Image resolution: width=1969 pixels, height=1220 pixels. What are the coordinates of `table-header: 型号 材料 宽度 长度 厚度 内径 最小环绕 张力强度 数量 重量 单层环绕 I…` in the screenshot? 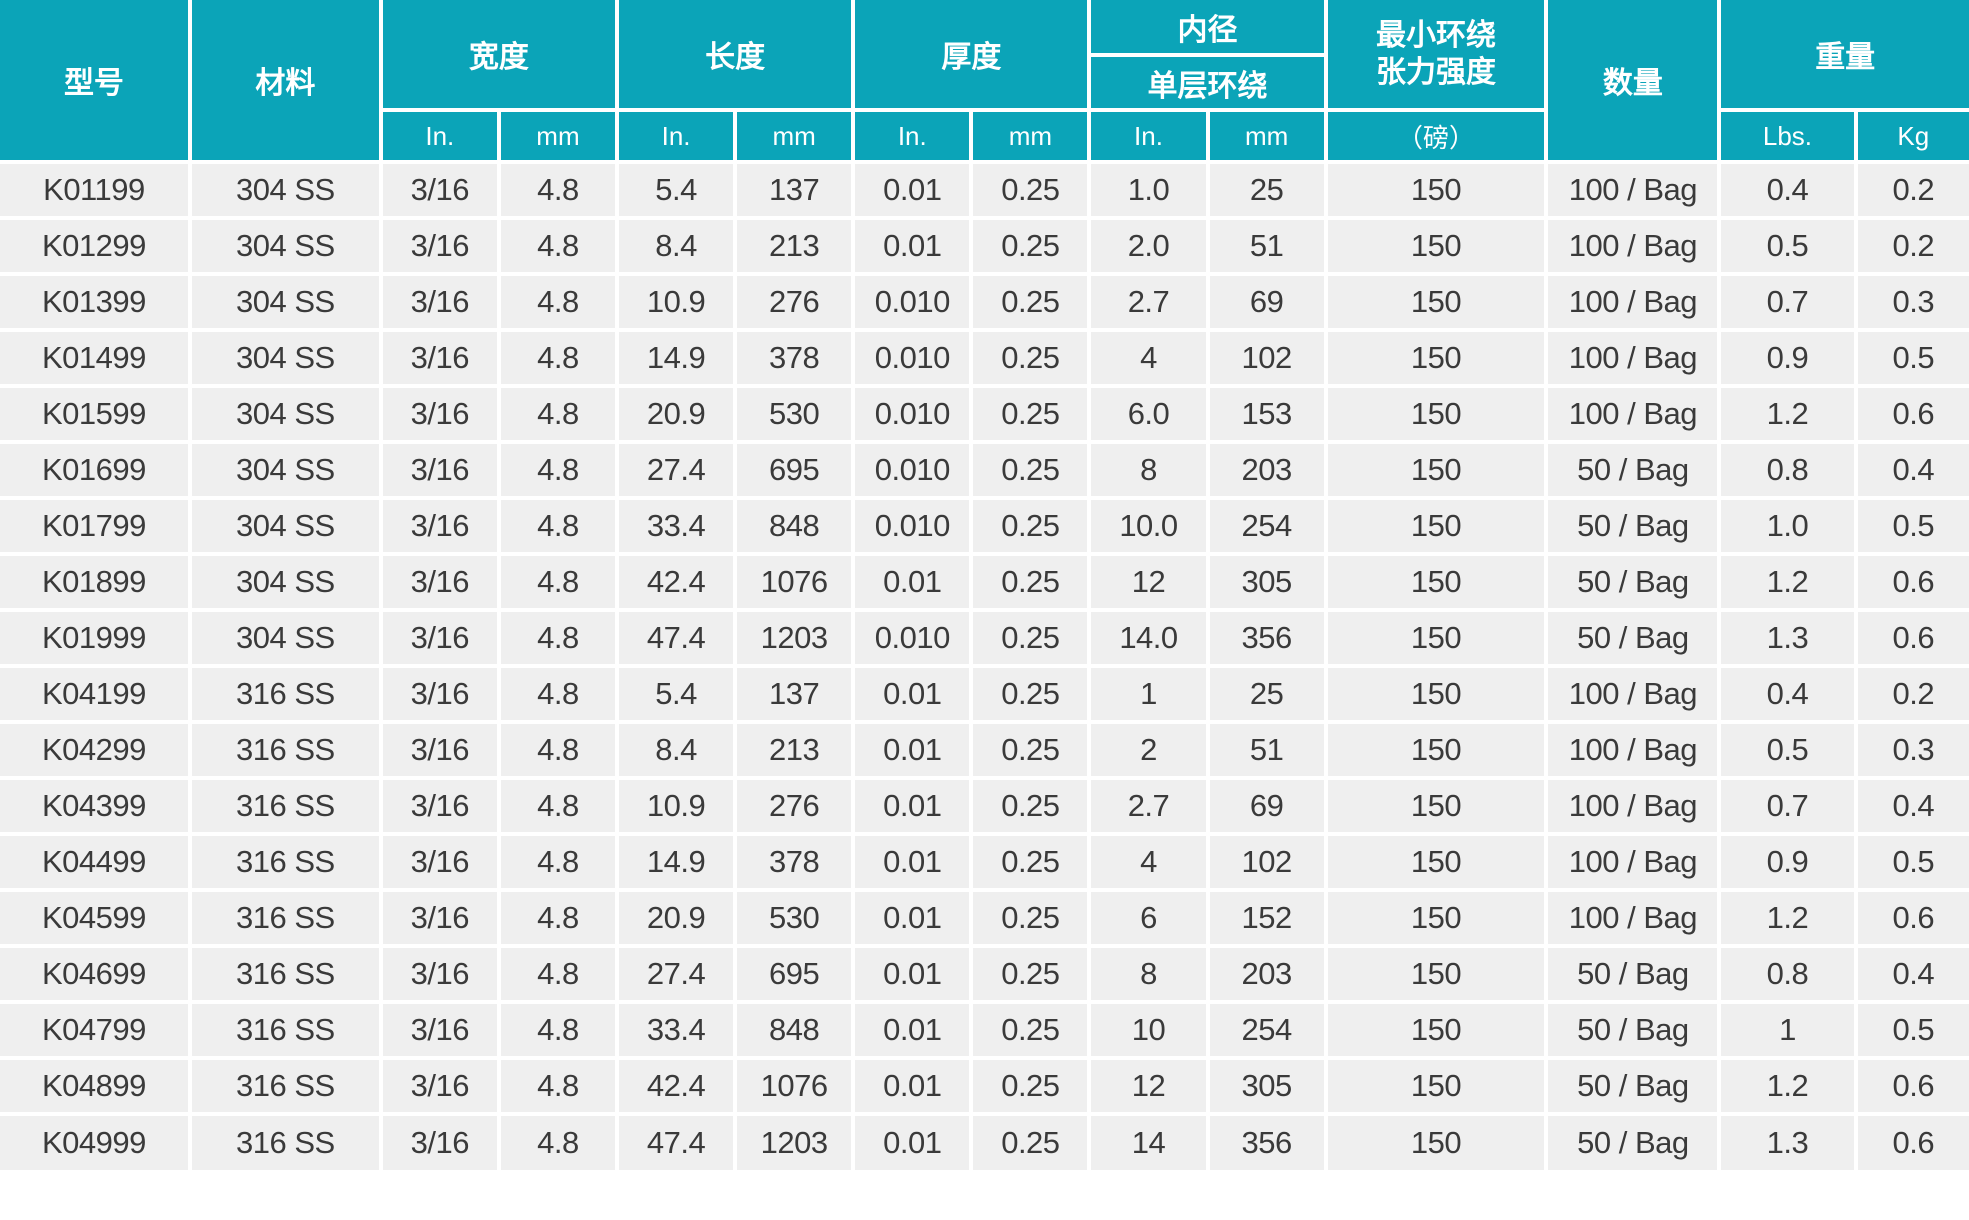 It's located at (984, 82).